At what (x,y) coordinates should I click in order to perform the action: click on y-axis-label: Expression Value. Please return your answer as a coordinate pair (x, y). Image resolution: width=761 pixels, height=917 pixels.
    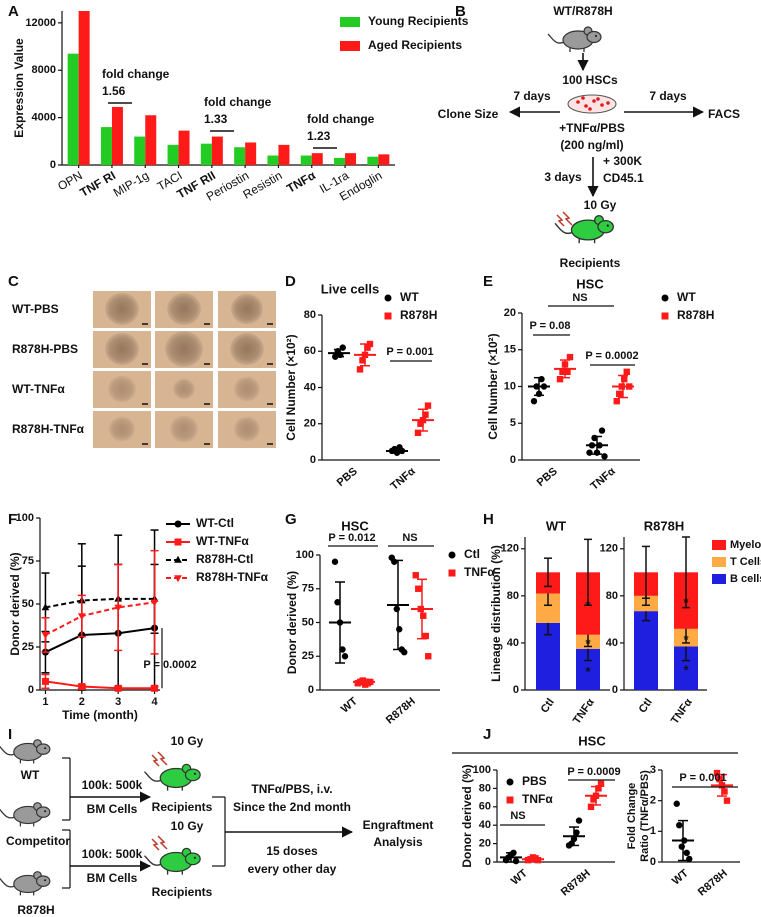
    Looking at the image, I should click on (19, 88).